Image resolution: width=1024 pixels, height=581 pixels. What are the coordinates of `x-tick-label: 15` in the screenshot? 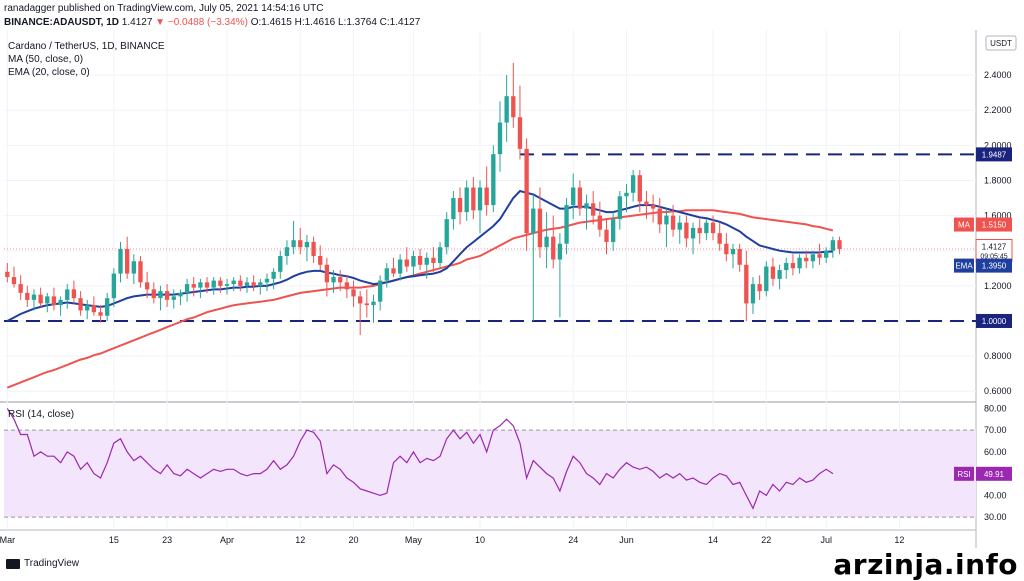 It's located at (114, 540).